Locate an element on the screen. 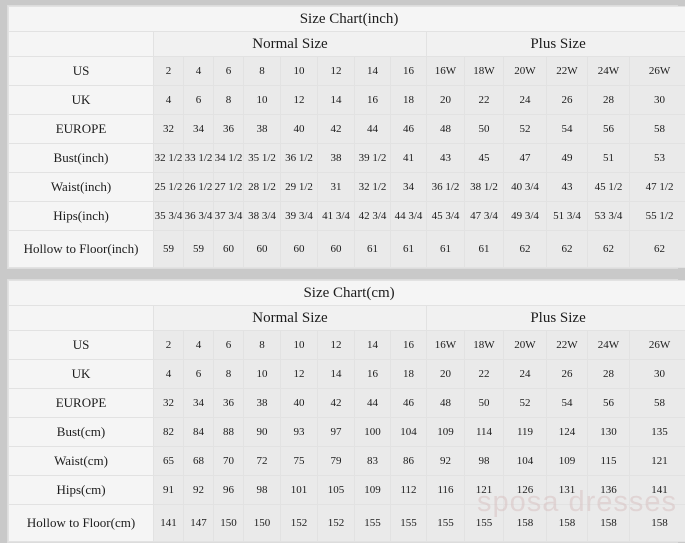 The image size is (685, 543). table-cell: 25 1/2 is located at coordinates (169, 187).